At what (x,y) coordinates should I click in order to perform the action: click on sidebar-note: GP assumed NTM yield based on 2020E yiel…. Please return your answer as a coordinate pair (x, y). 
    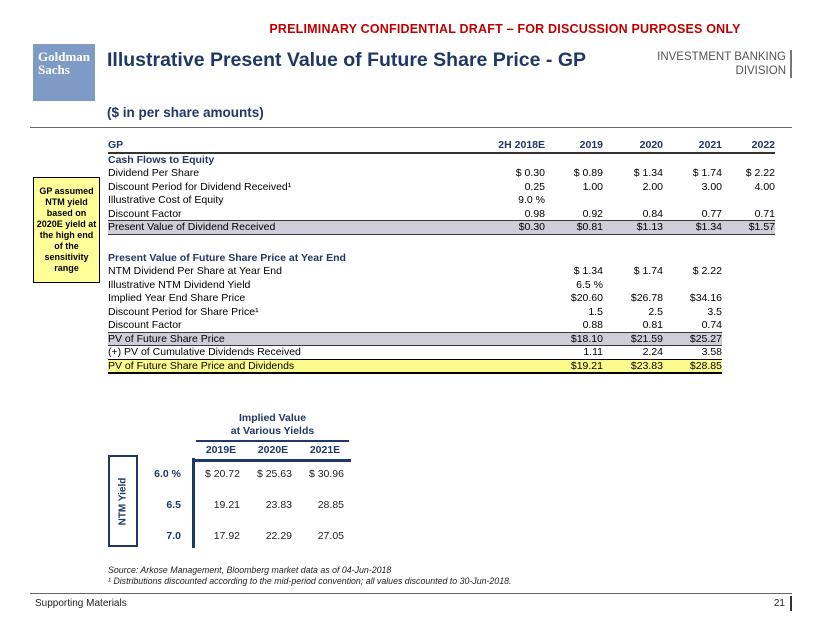
    Looking at the image, I should click on (66, 230).